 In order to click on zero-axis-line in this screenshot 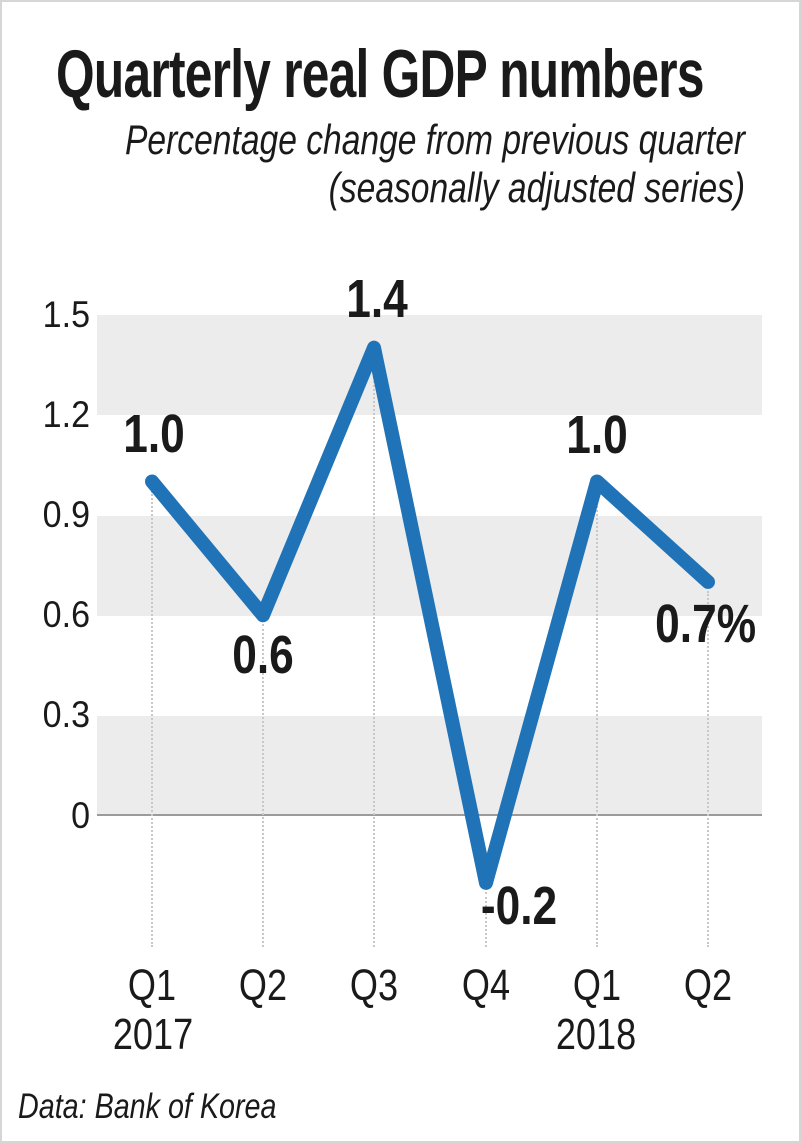, I will do `click(429, 815)`.